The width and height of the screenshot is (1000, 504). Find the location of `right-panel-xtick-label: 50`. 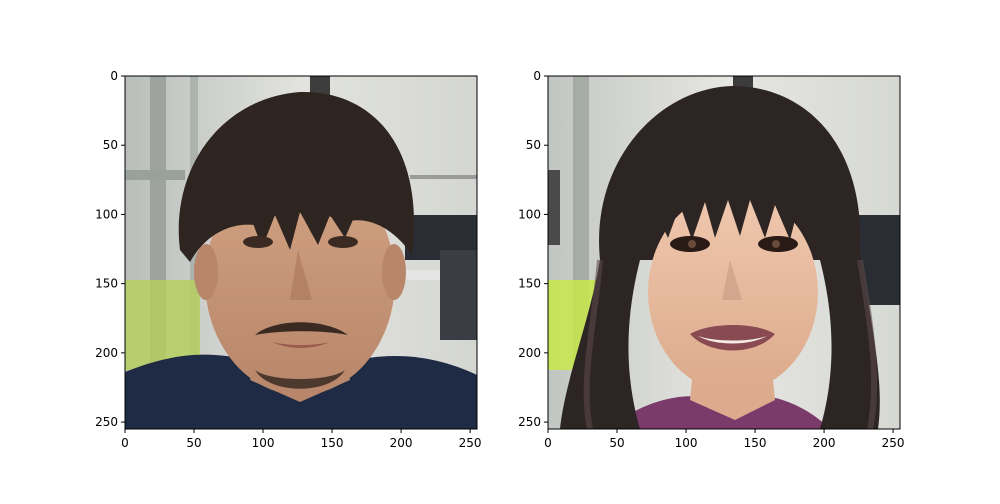

right-panel-xtick-label: 50 is located at coordinates (616, 443).